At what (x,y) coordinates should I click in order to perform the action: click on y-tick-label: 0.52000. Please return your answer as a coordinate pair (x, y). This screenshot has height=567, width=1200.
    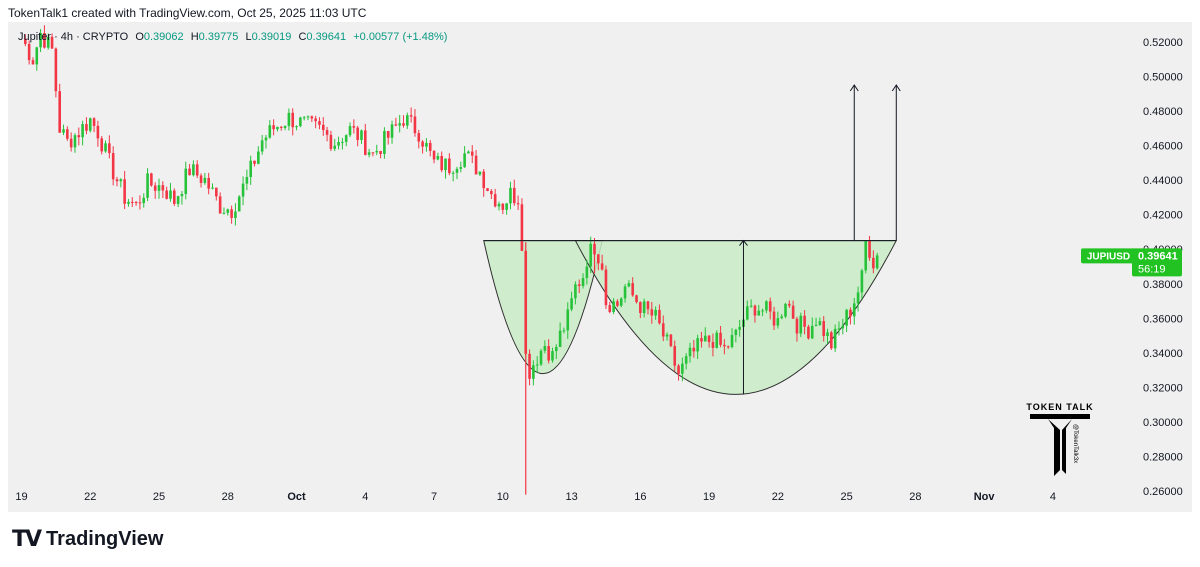
    Looking at the image, I should click on (1163, 43).